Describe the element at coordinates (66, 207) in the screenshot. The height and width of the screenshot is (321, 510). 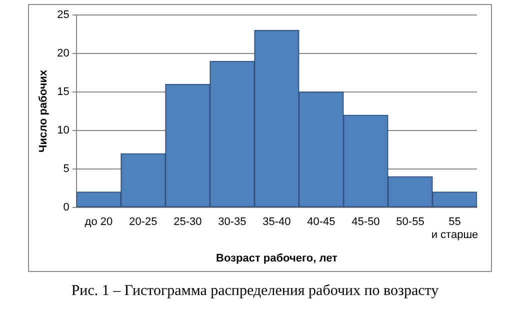
I see `y-tick-label: 0` at that location.